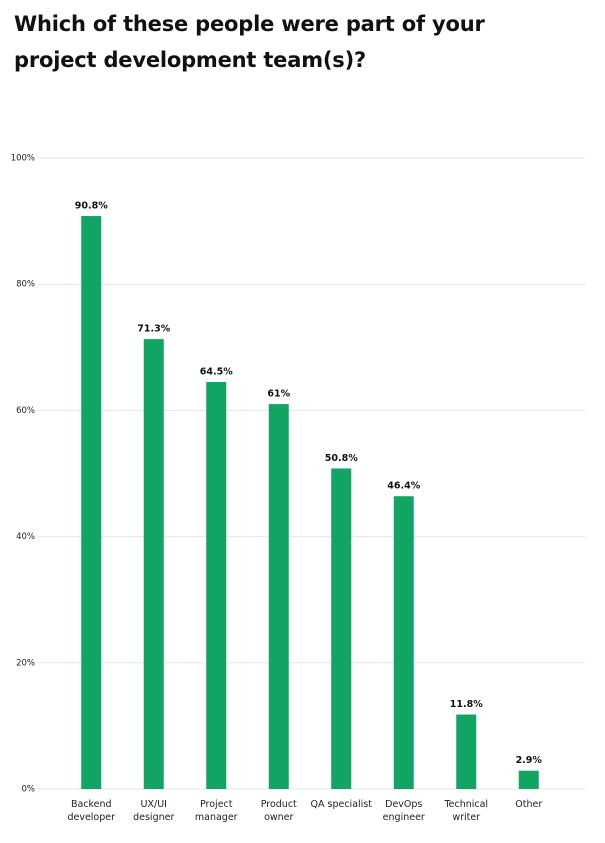 The width and height of the screenshot is (605, 843). Describe the element at coordinates (216, 811) in the screenshot. I see `x-tick-label: Project manager` at that location.